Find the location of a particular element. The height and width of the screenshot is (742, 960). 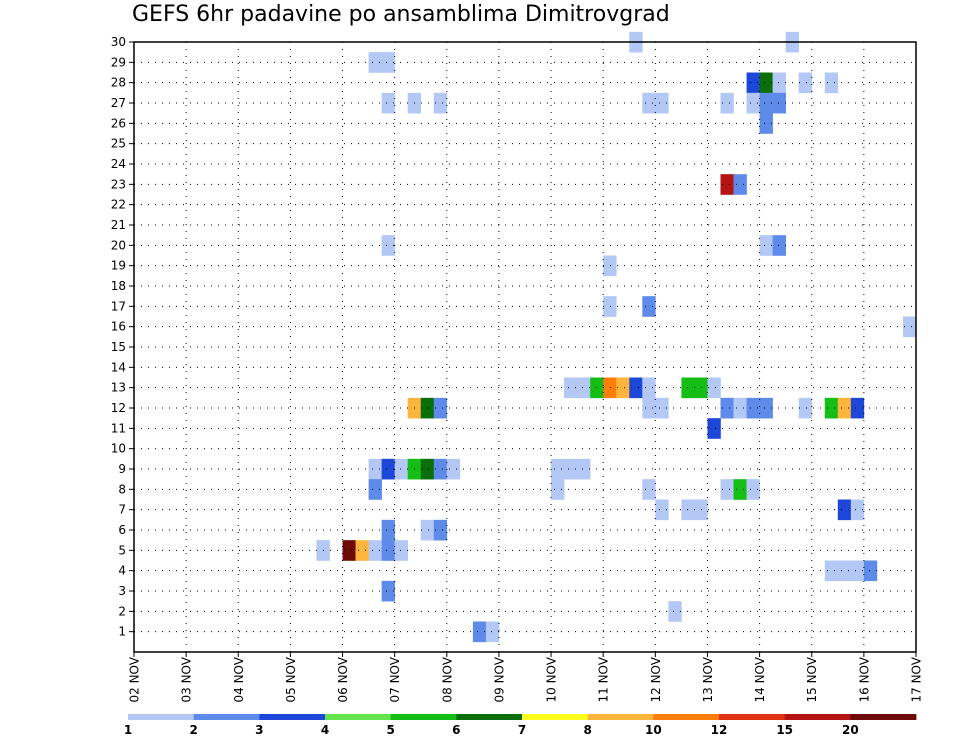

y-tick-label: 12 is located at coordinates (118, 408).